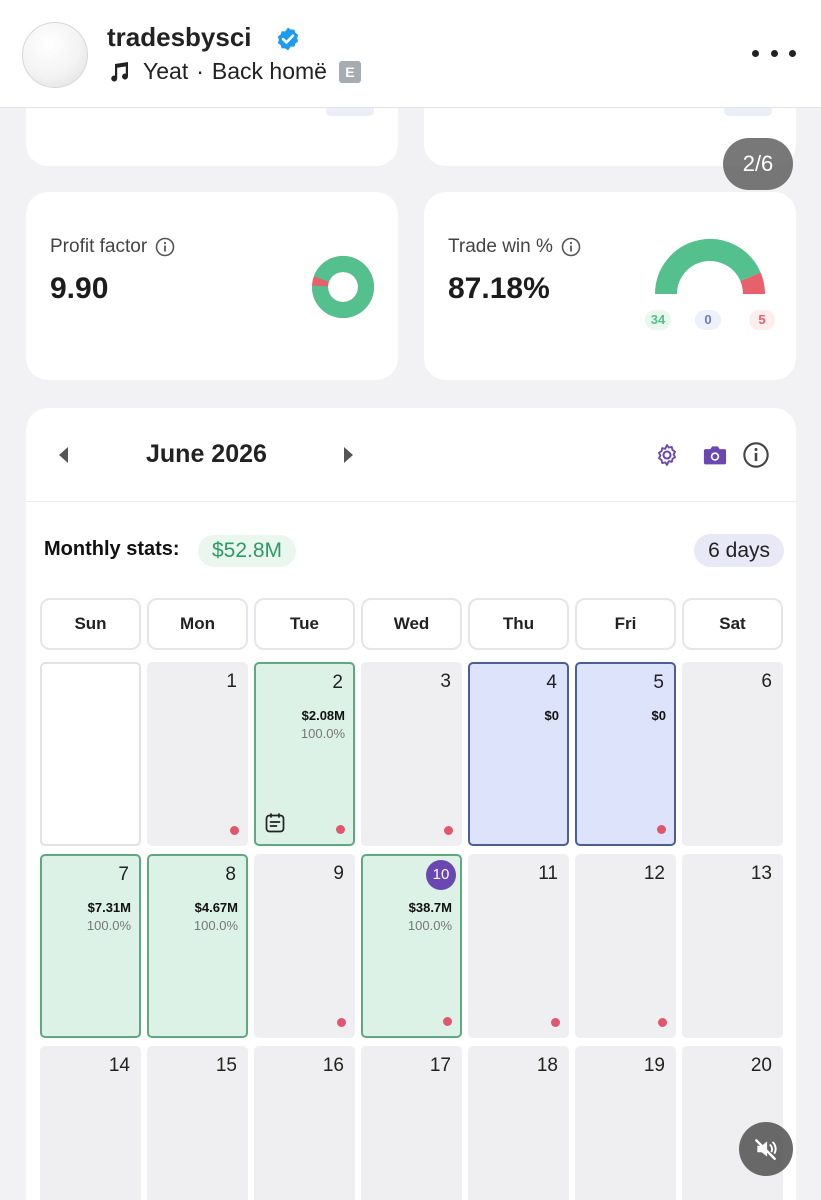 This screenshot has height=1200, width=821. Describe the element at coordinates (518, 946) in the screenshot. I see `calendar-day-11: 11` at that location.